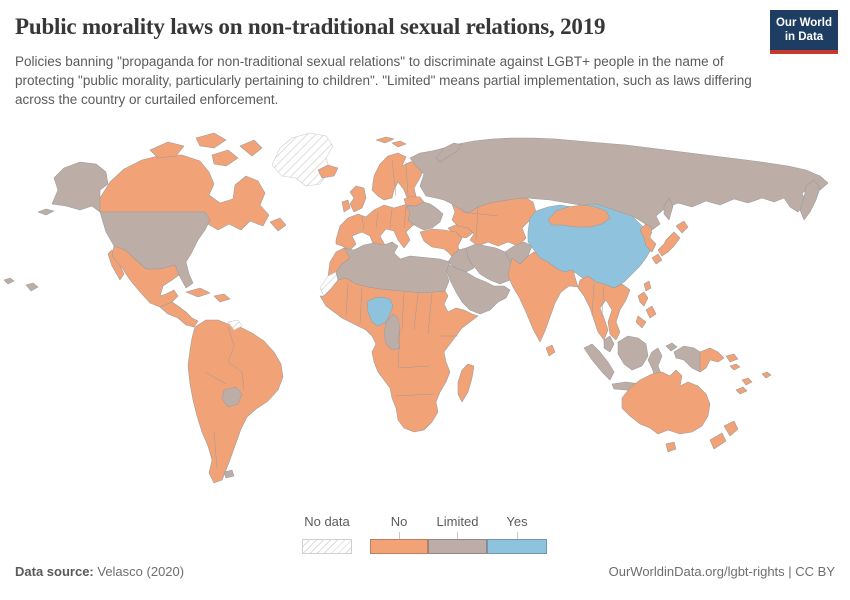  Describe the element at coordinates (747, 381) in the screenshot. I see `region-vanuatu` at that location.